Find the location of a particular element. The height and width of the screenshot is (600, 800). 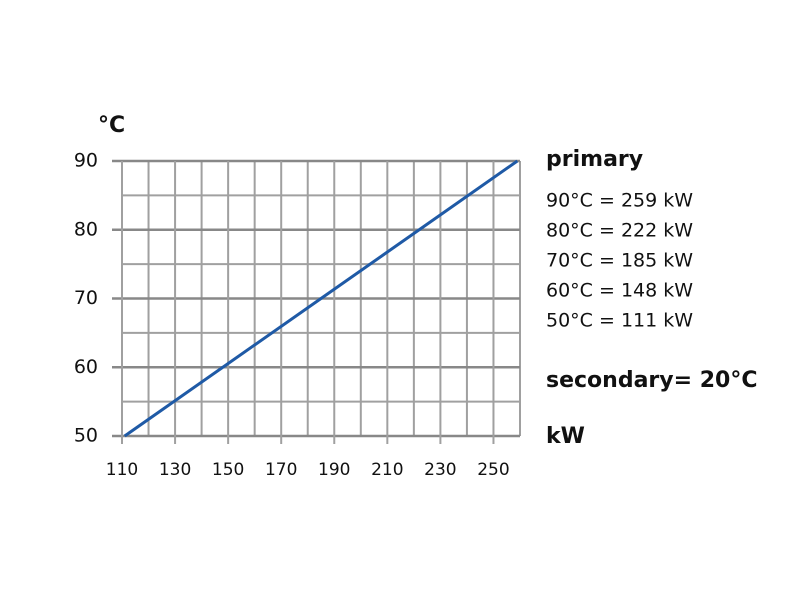

annotation: 50°C = 111 kW is located at coordinates (619, 321).